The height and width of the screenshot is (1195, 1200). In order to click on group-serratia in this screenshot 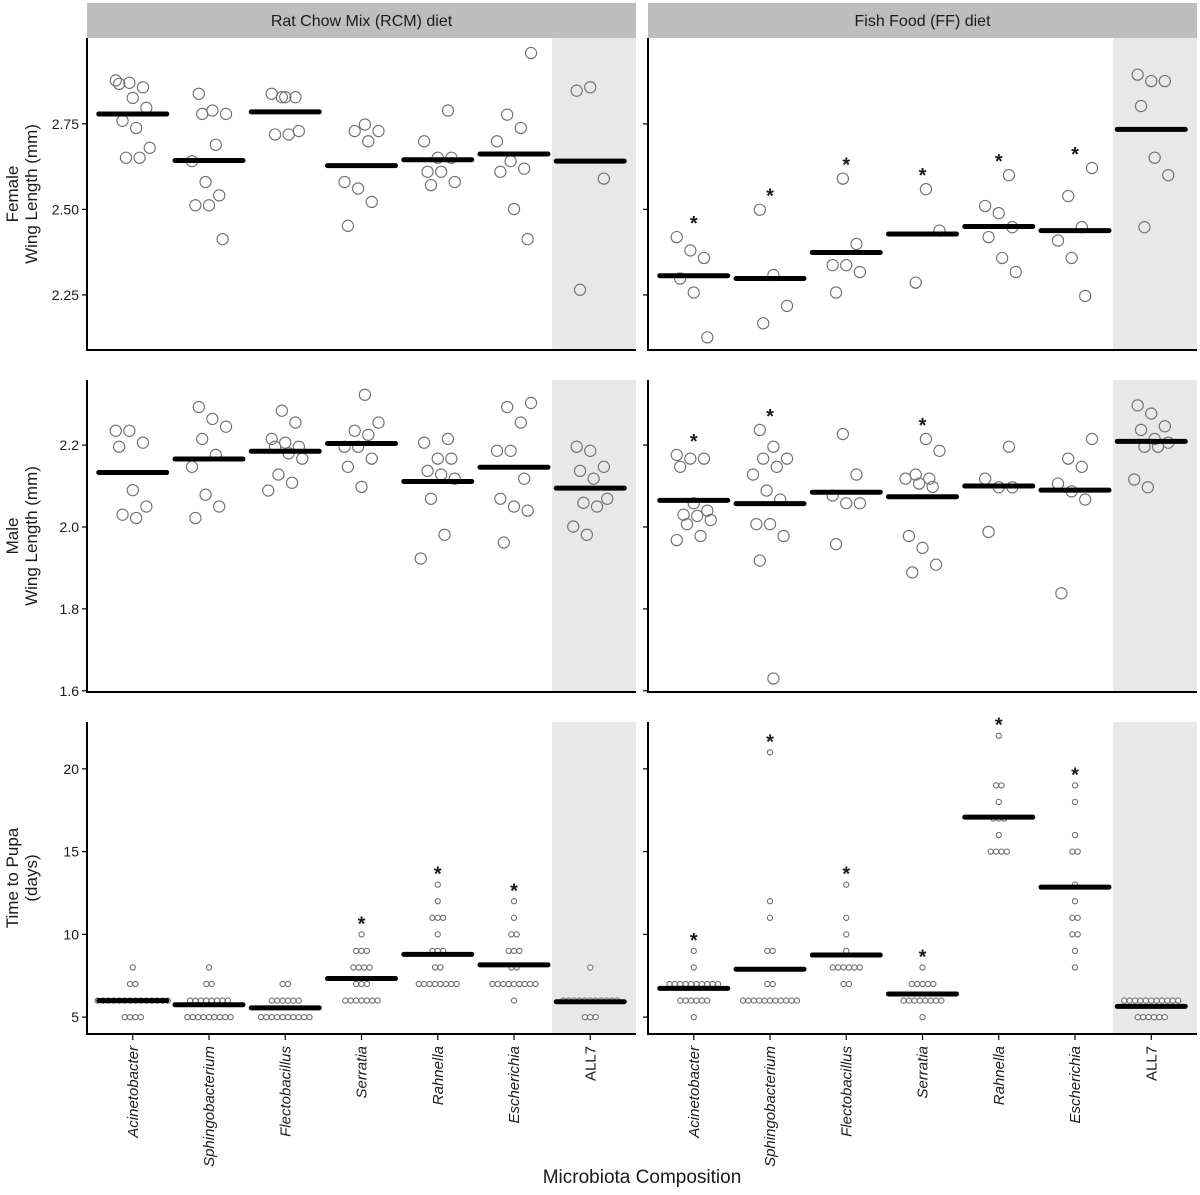, I will do `click(361, 441)`.